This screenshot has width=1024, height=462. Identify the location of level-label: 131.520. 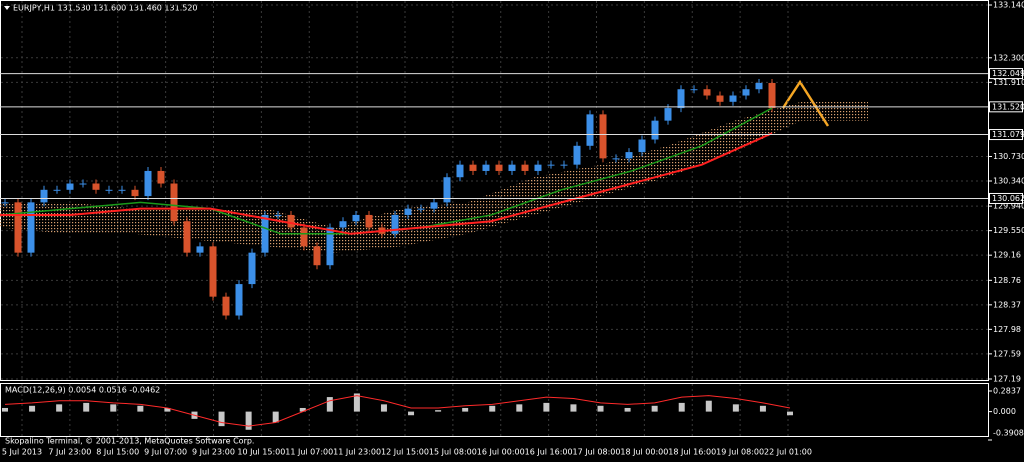
(1008, 106).